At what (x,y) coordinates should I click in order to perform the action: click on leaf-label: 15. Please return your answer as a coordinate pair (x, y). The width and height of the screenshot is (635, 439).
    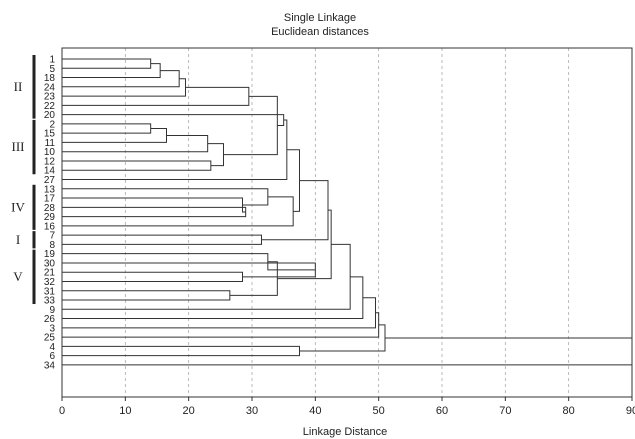
    Looking at the image, I should click on (50, 134).